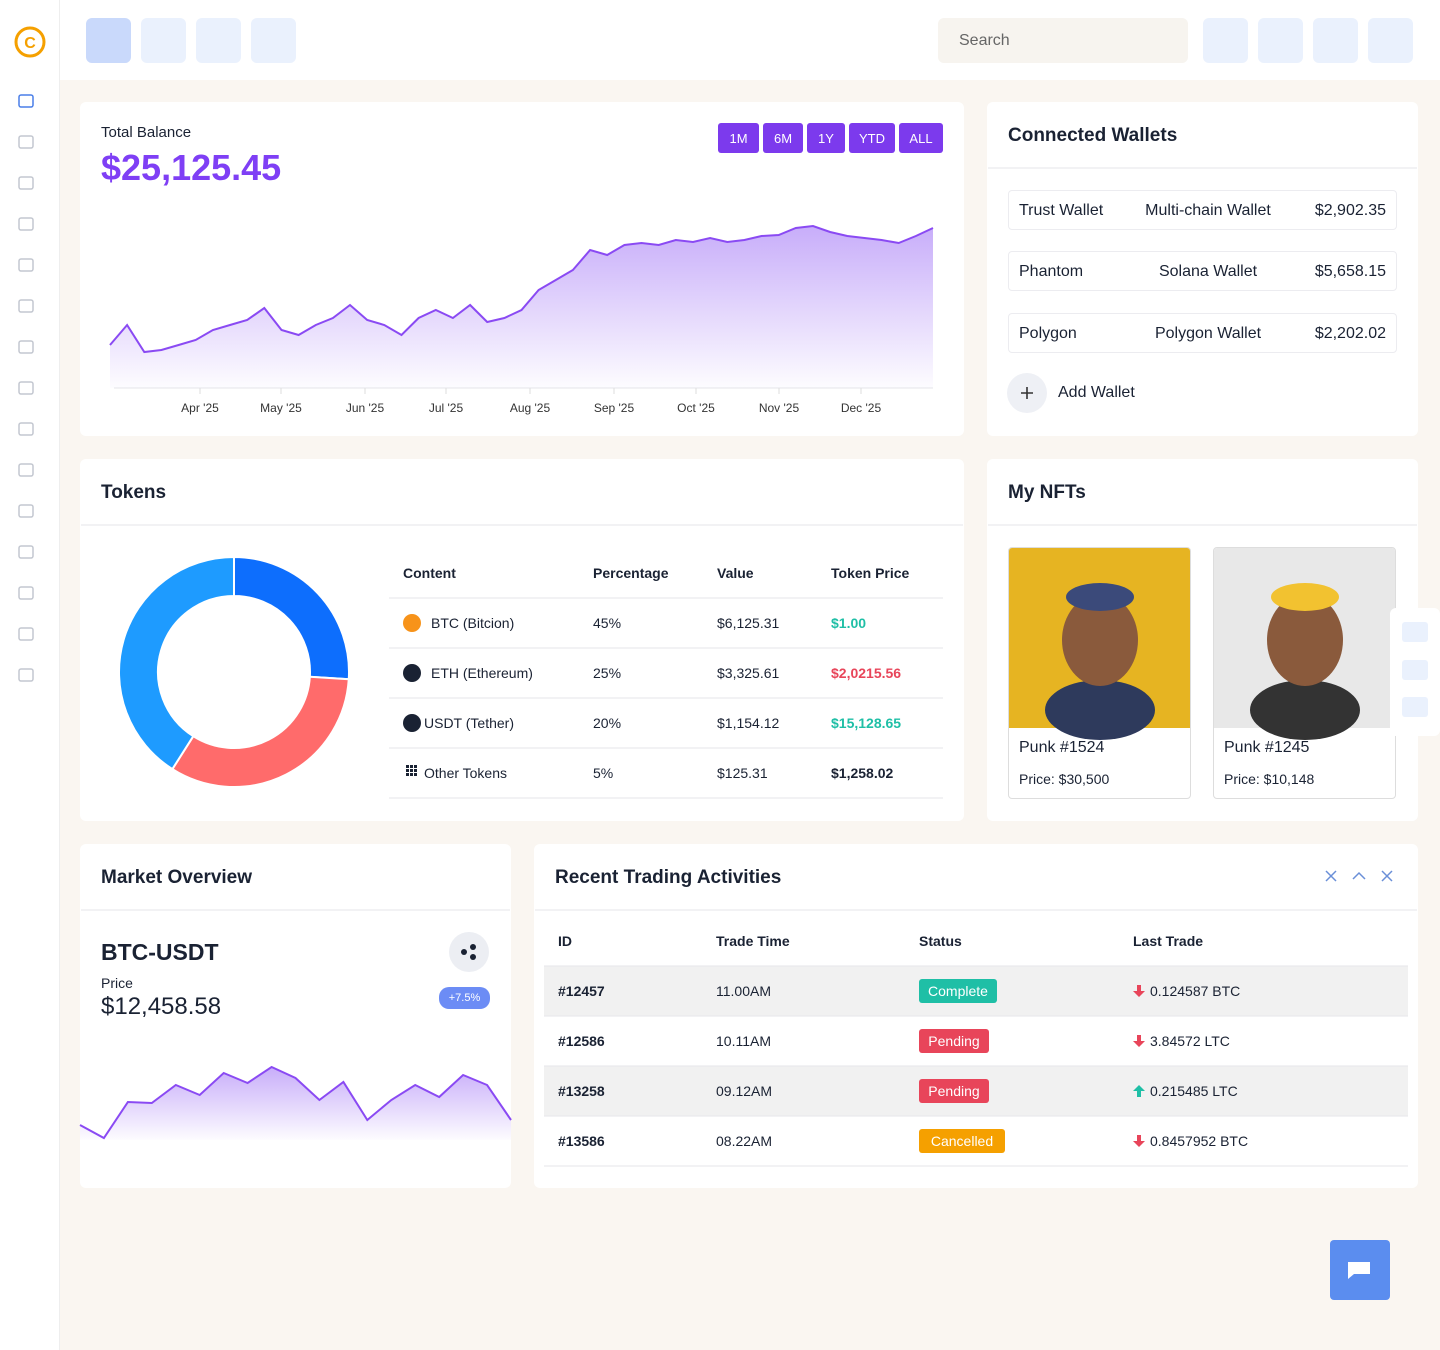 This screenshot has height=1350, width=1440. Describe the element at coordinates (742, 773) in the screenshot. I see `token-value: $125.31` at that location.